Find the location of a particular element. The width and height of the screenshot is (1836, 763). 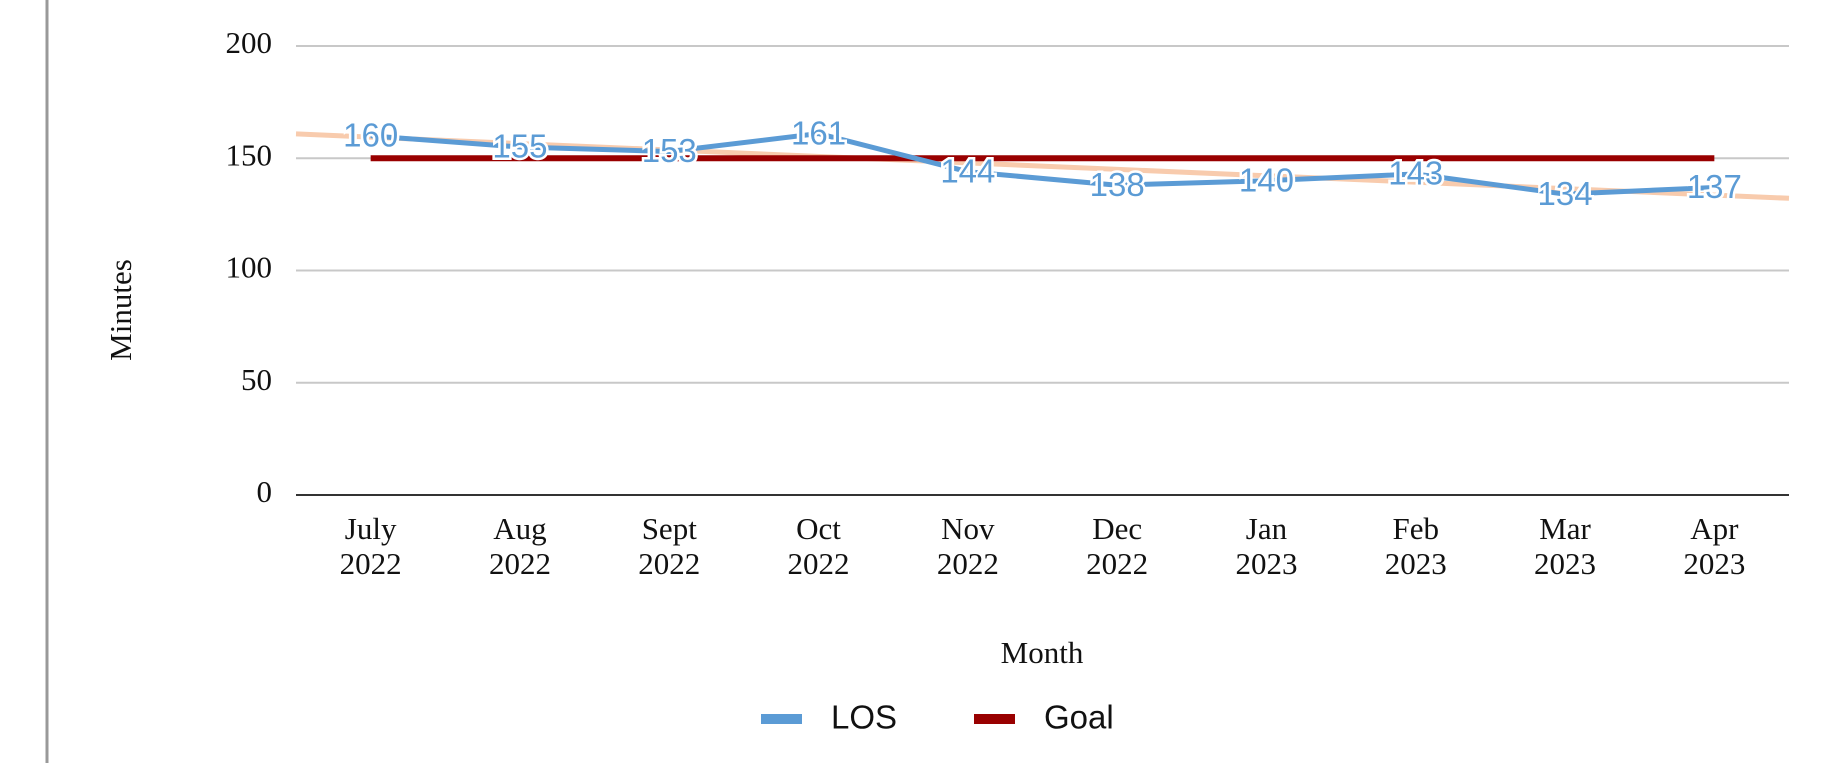

legend-label: LOS is located at coordinates (864, 717).